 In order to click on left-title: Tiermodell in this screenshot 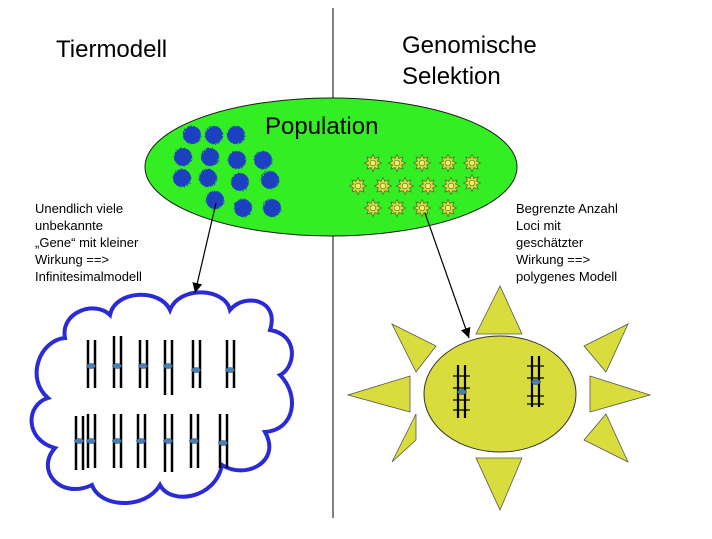, I will do `click(112, 49)`.